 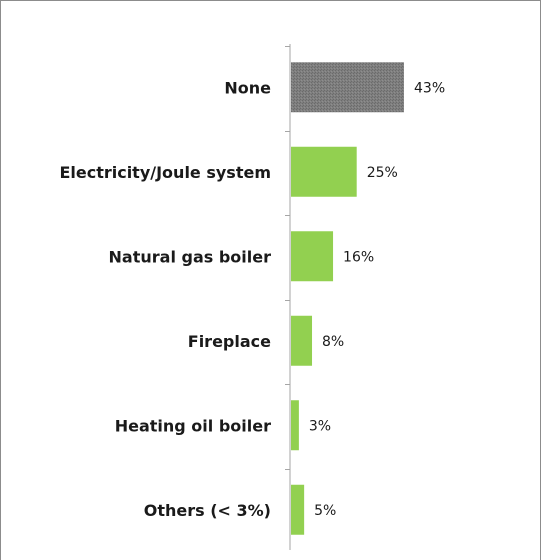 I want to click on value-label-3: 8%, so click(x=333, y=342).